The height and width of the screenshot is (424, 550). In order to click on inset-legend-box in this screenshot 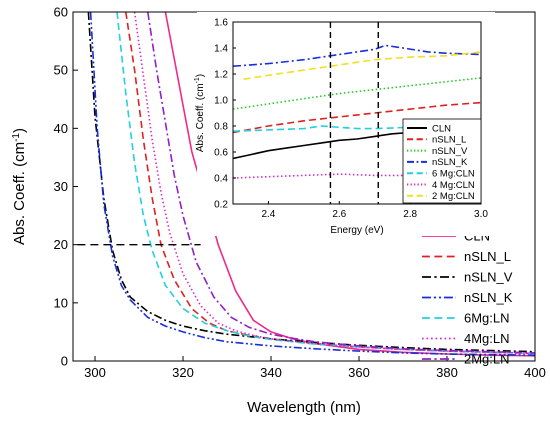, I will do `click(442, 161)`.